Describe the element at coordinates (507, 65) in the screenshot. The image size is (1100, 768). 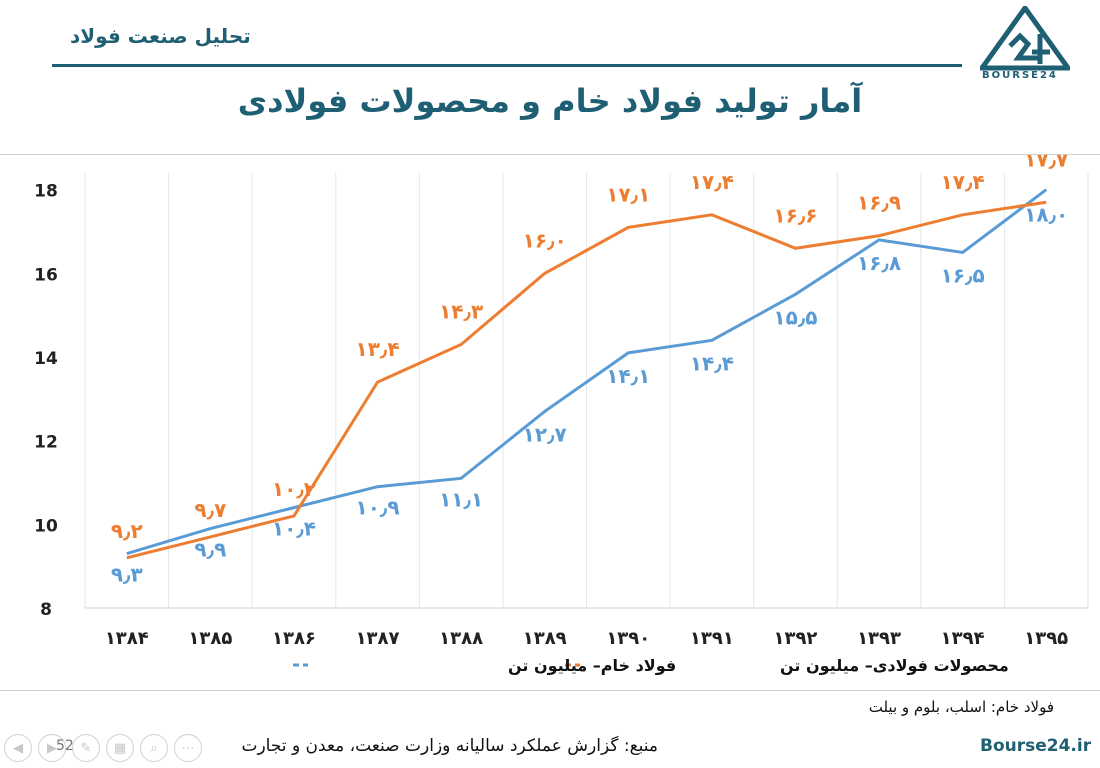
I see `header-divider` at that location.